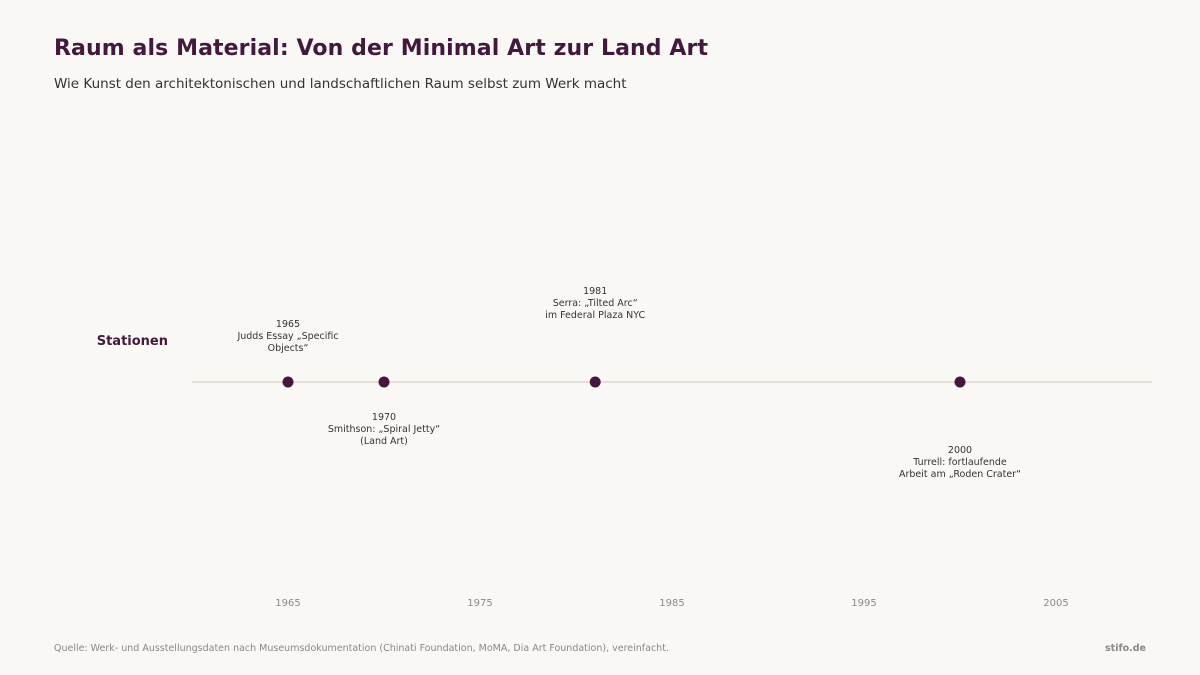  I want to click on row-label: Stationen, so click(132, 341).